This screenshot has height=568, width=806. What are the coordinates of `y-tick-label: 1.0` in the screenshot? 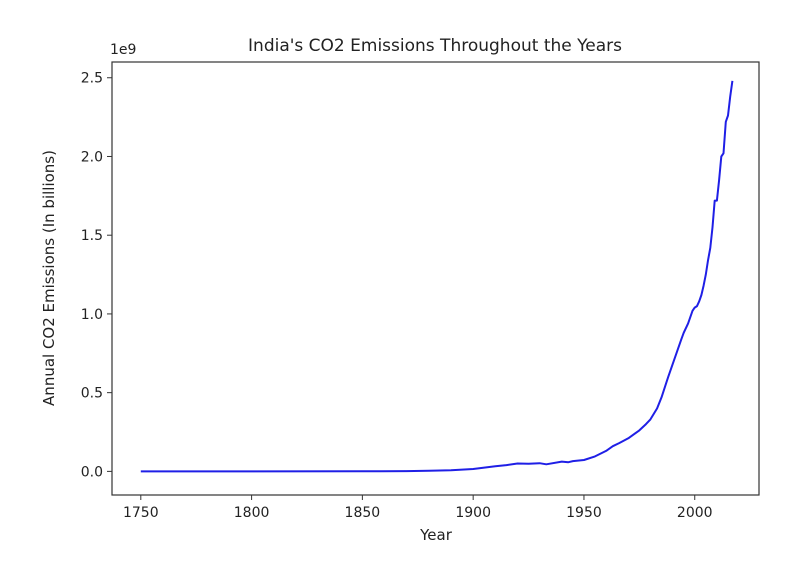 It's located at (92, 315).